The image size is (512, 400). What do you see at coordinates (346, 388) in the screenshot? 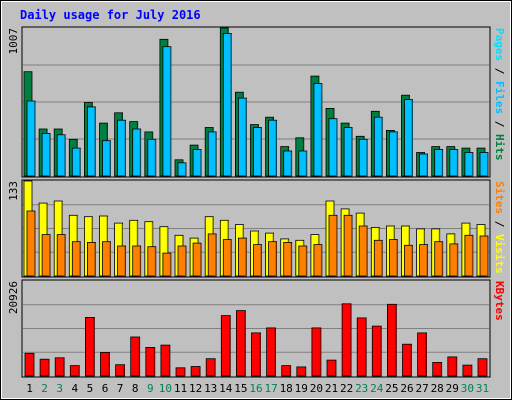
I see `day-label-22: 22` at bounding box center [346, 388].